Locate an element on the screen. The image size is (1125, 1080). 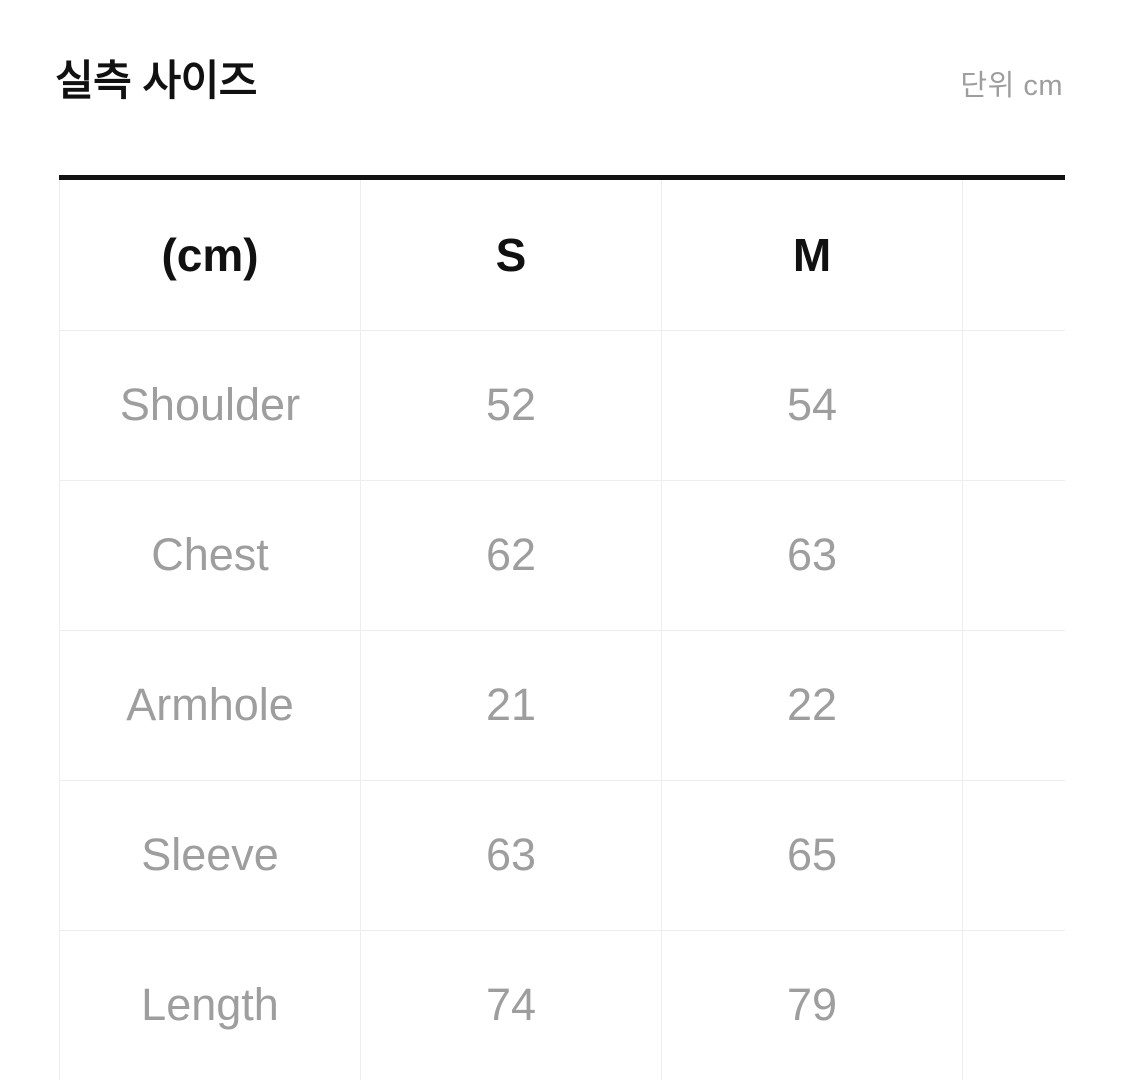
value-cell: 54 is located at coordinates (812, 405).